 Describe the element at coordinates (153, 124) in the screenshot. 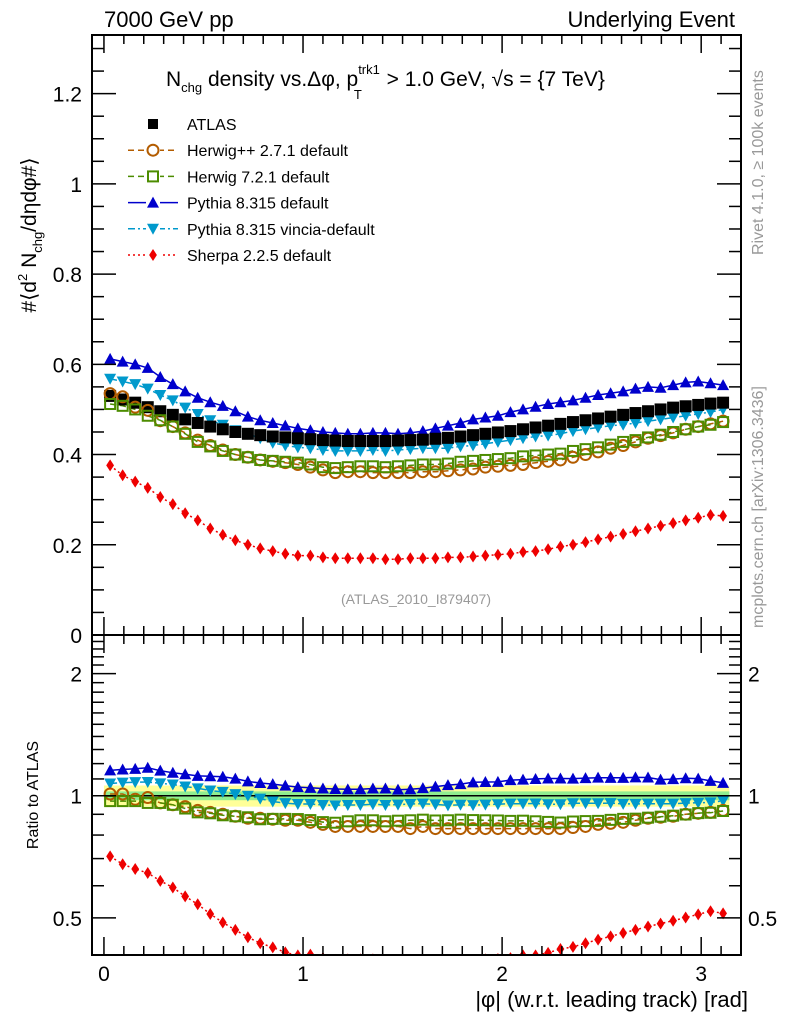

I see `legend-marker-icon` at that location.